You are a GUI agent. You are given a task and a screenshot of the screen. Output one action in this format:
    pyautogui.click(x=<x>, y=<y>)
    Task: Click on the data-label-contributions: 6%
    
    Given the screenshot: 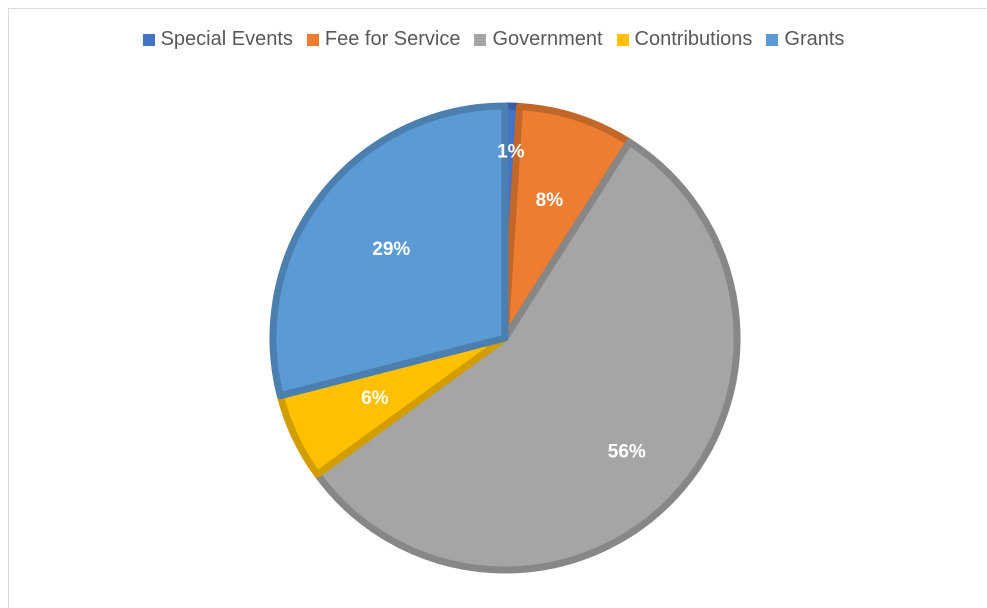 What is the action you would take?
    pyautogui.click(x=375, y=398)
    